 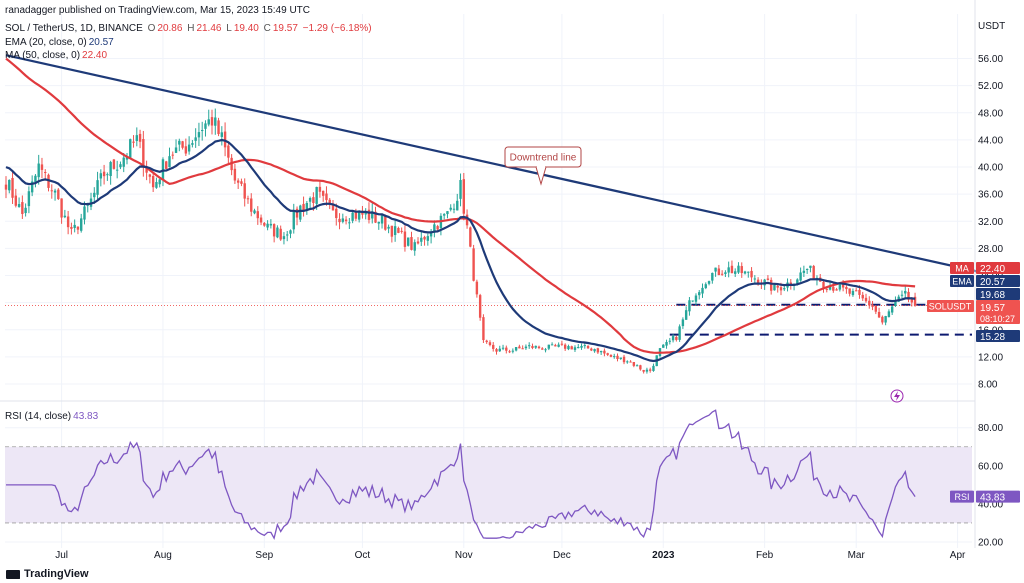 I want to click on open-label: O, so click(x=151, y=28).